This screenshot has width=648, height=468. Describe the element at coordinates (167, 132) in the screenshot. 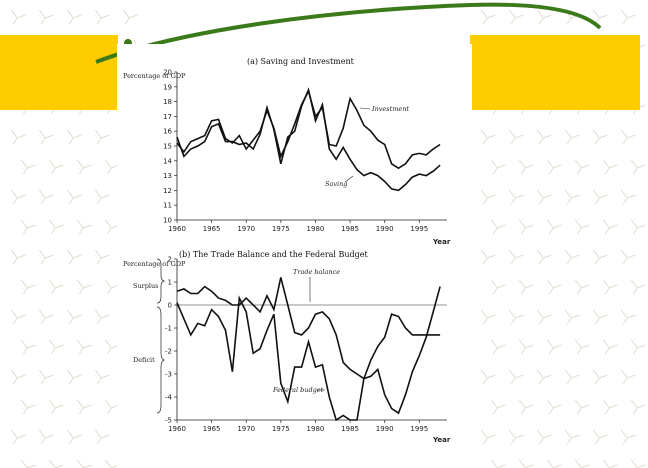

I see `y-tick-label: 16` at that location.